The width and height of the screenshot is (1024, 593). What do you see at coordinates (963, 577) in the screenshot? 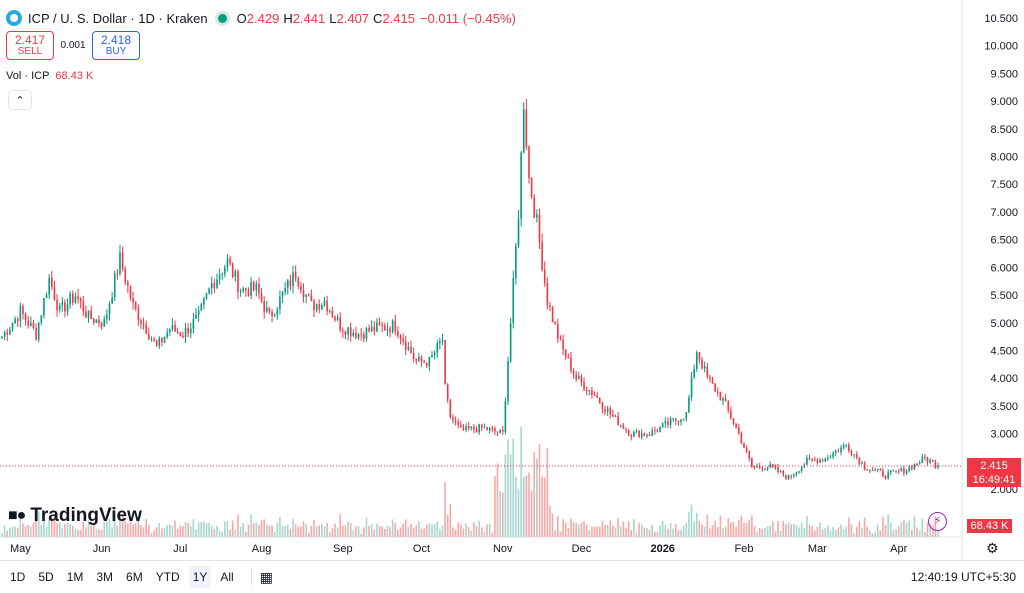
I see `clock: 12:40:19 UTC+5:30` at bounding box center [963, 577].